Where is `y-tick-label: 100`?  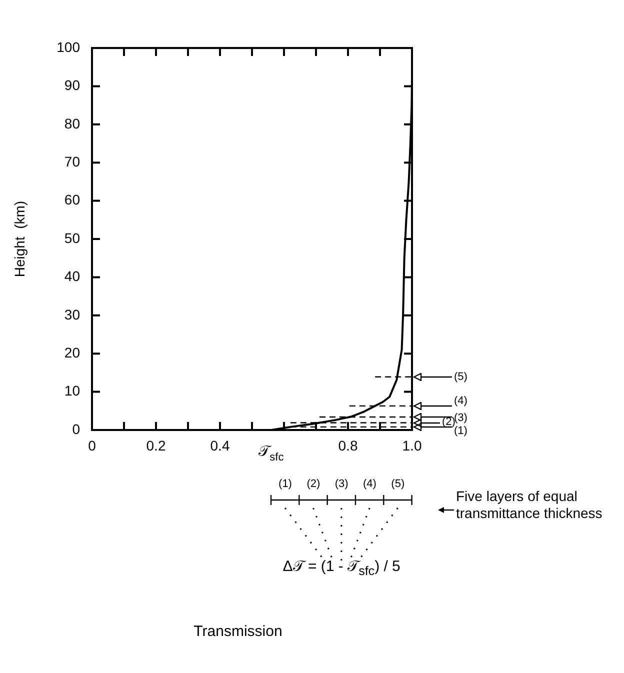 y-tick-label: 100 is located at coordinates (68, 46).